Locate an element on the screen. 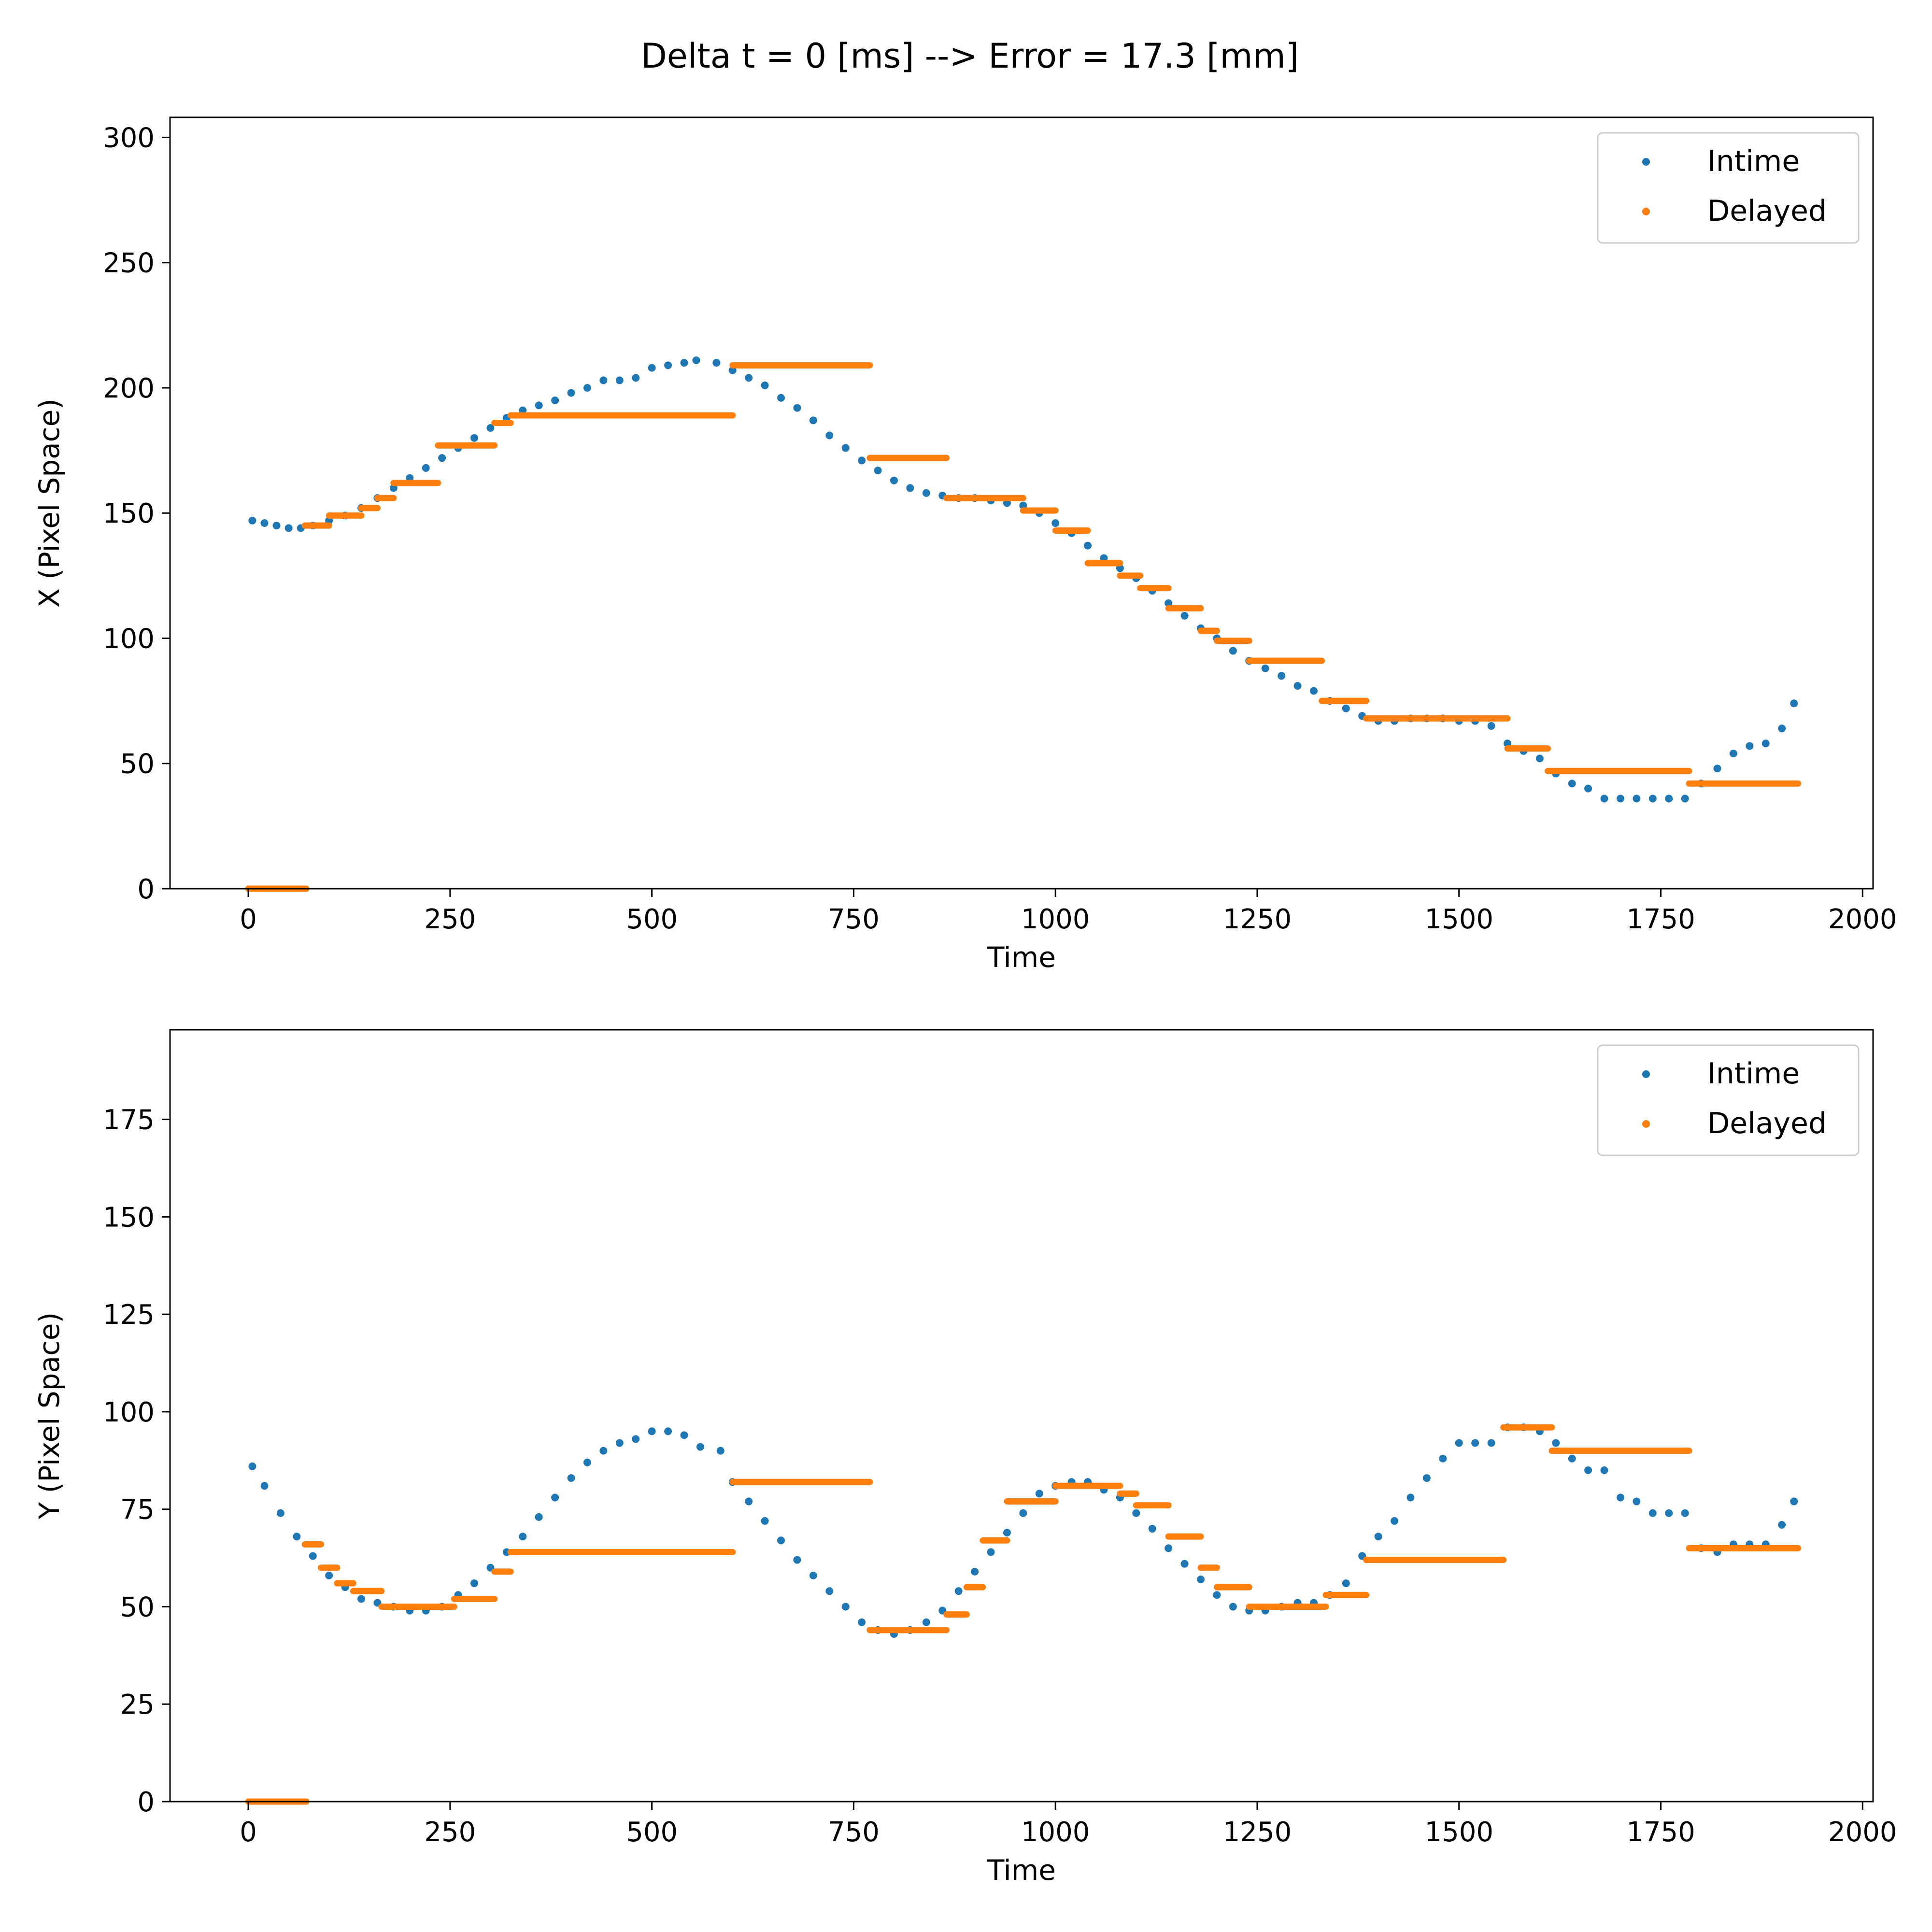 The width and height of the screenshot is (1932, 1932). y-axis-label: Y (Pixel Space) is located at coordinates (49, 1416).